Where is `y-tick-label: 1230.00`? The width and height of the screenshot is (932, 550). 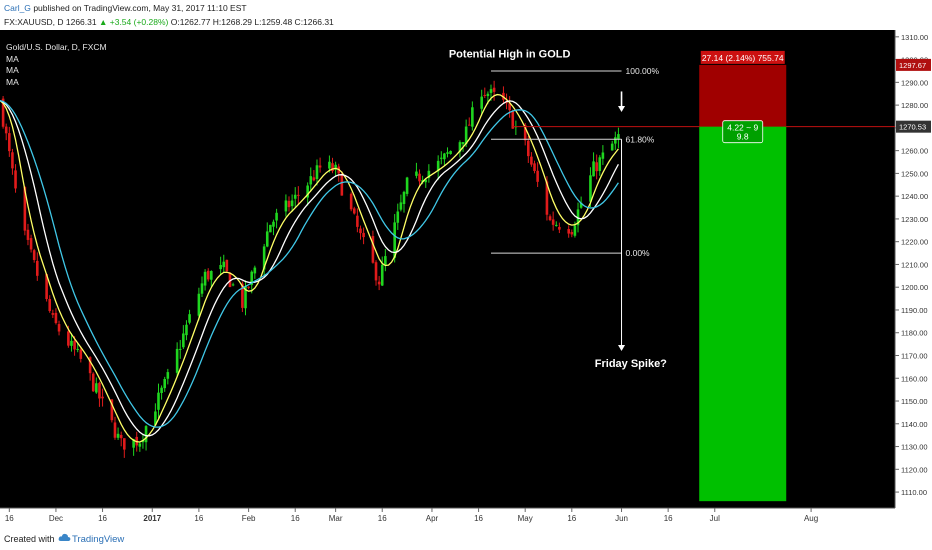
y-tick-label: 1230.00 is located at coordinates (914, 219).